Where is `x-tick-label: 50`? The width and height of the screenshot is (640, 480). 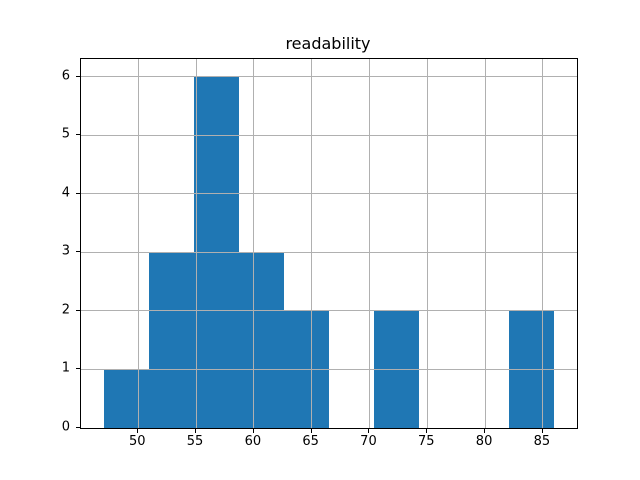
x-tick-label: 50 is located at coordinates (137, 441).